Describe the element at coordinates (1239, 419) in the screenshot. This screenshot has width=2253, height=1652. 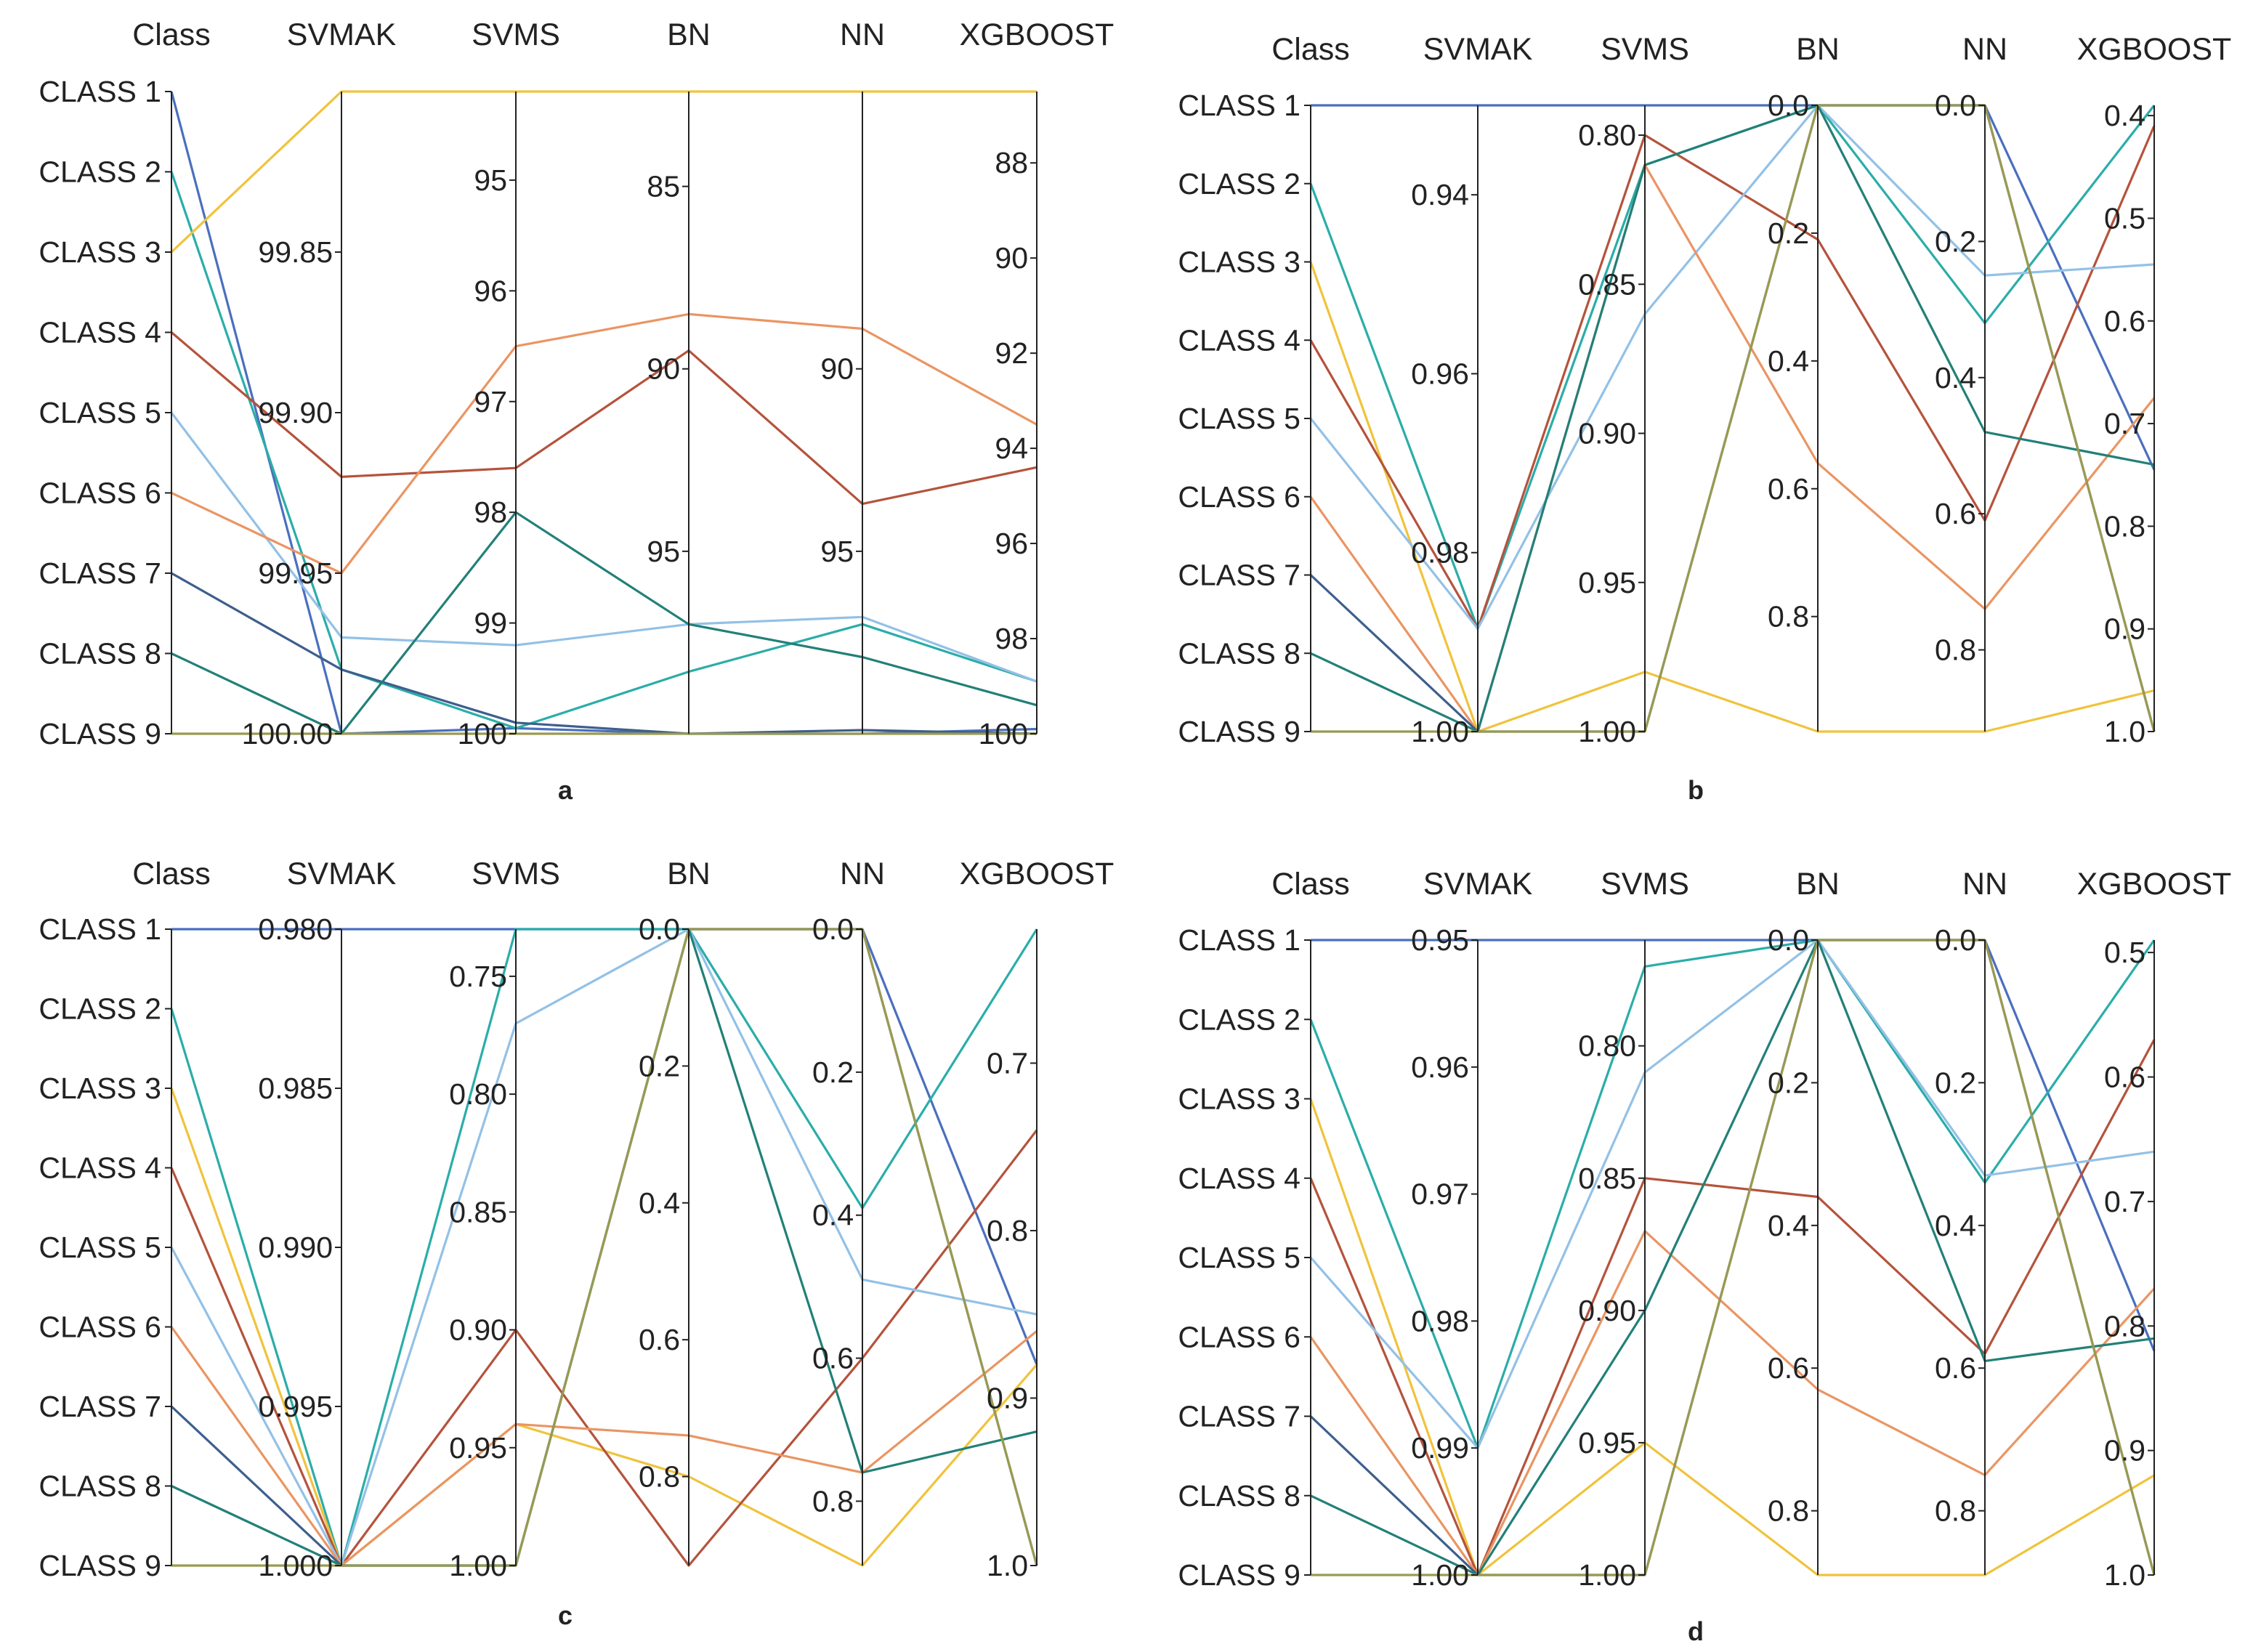
I see `class-axis-tick-label: CLASS 5` at that location.